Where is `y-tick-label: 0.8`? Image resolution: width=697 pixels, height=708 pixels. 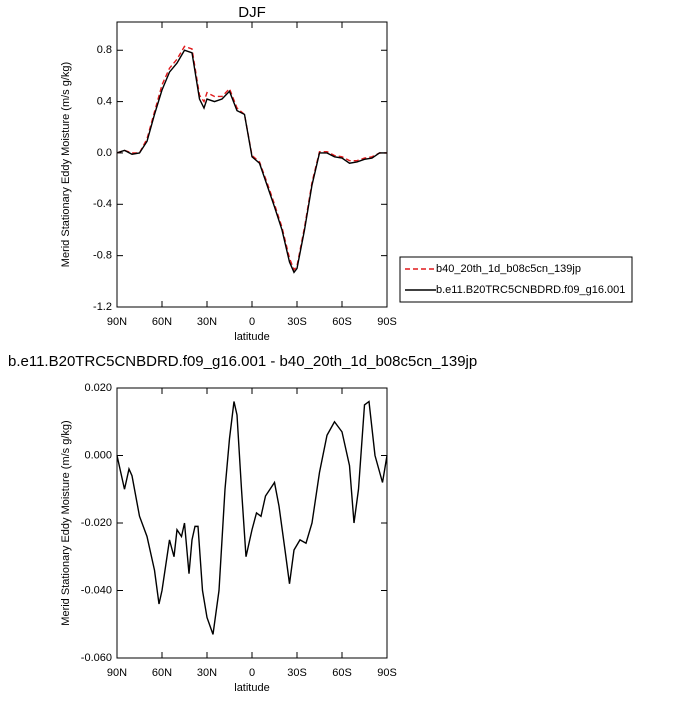 y-tick-label: 0.8 is located at coordinates (104, 50).